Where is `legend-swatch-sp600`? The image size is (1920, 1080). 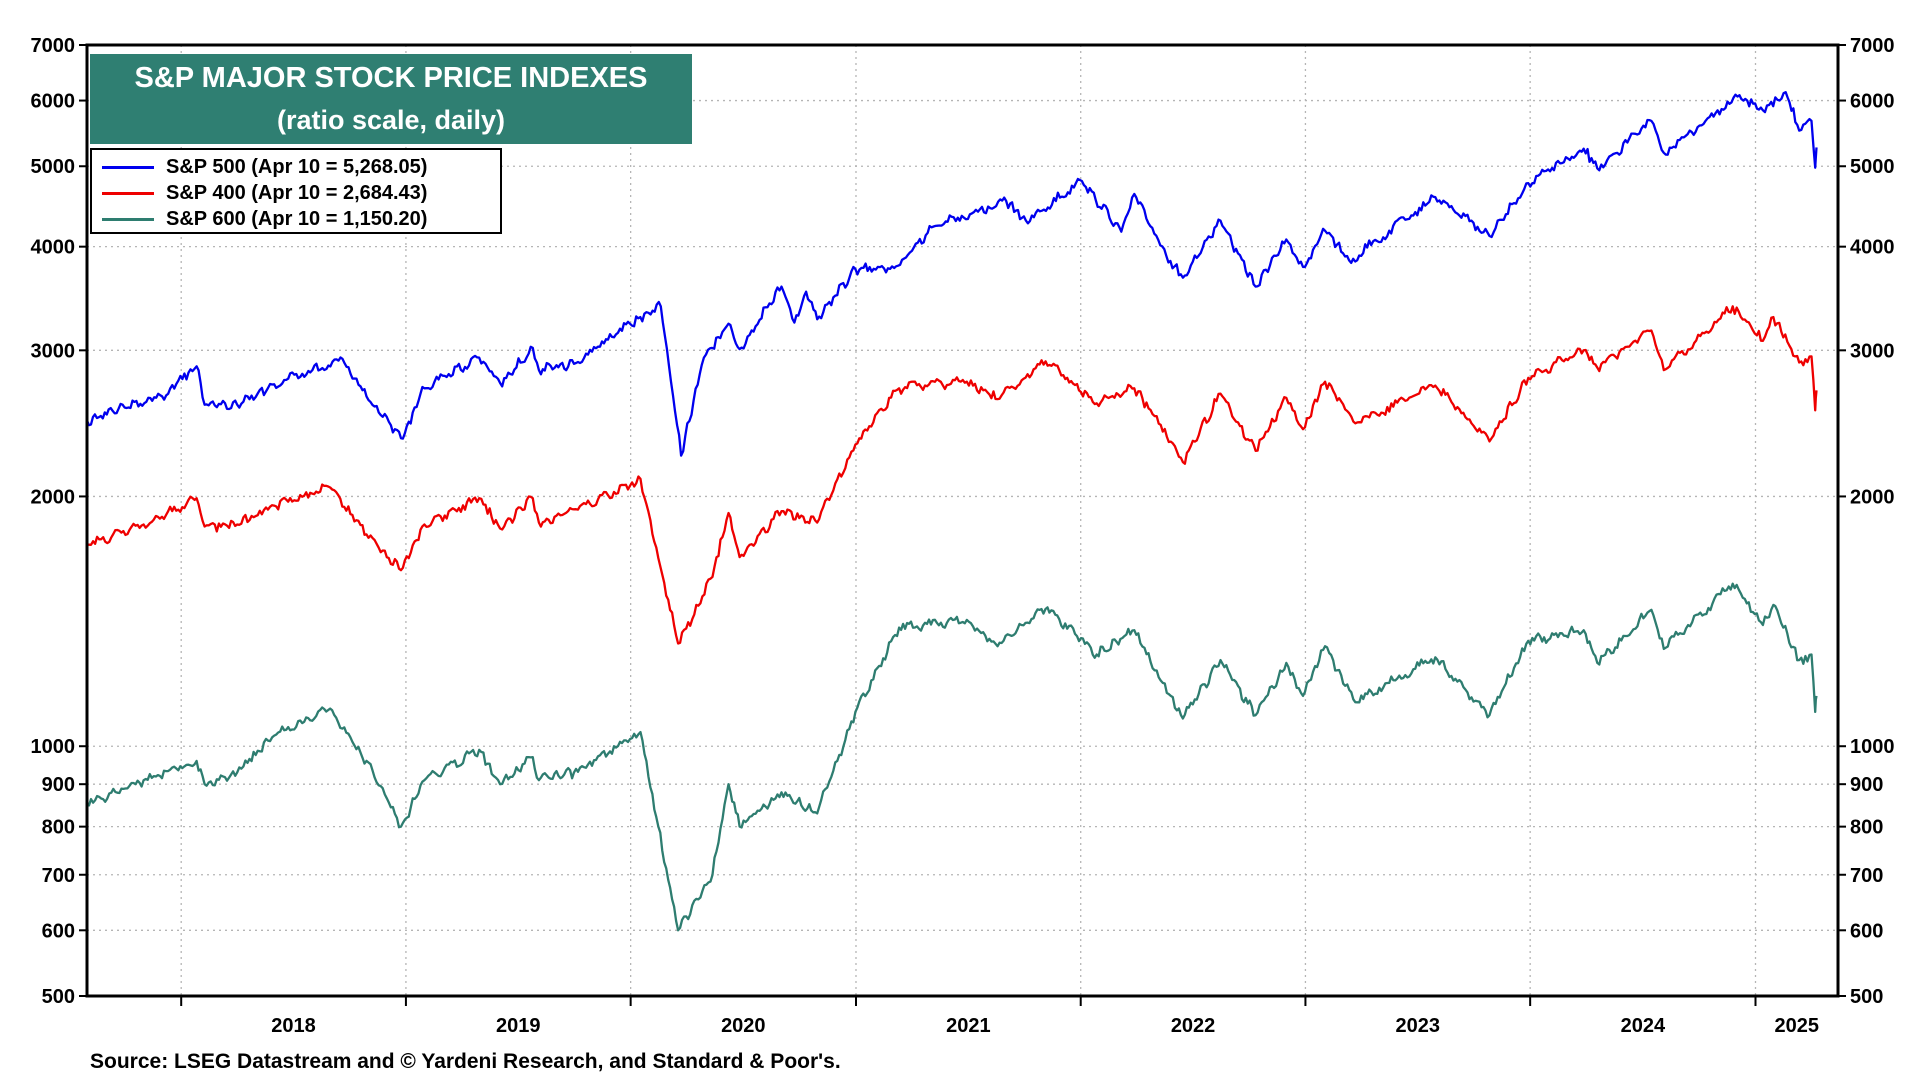 legend-swatch-sp600 is located at coordinates (128, 219).